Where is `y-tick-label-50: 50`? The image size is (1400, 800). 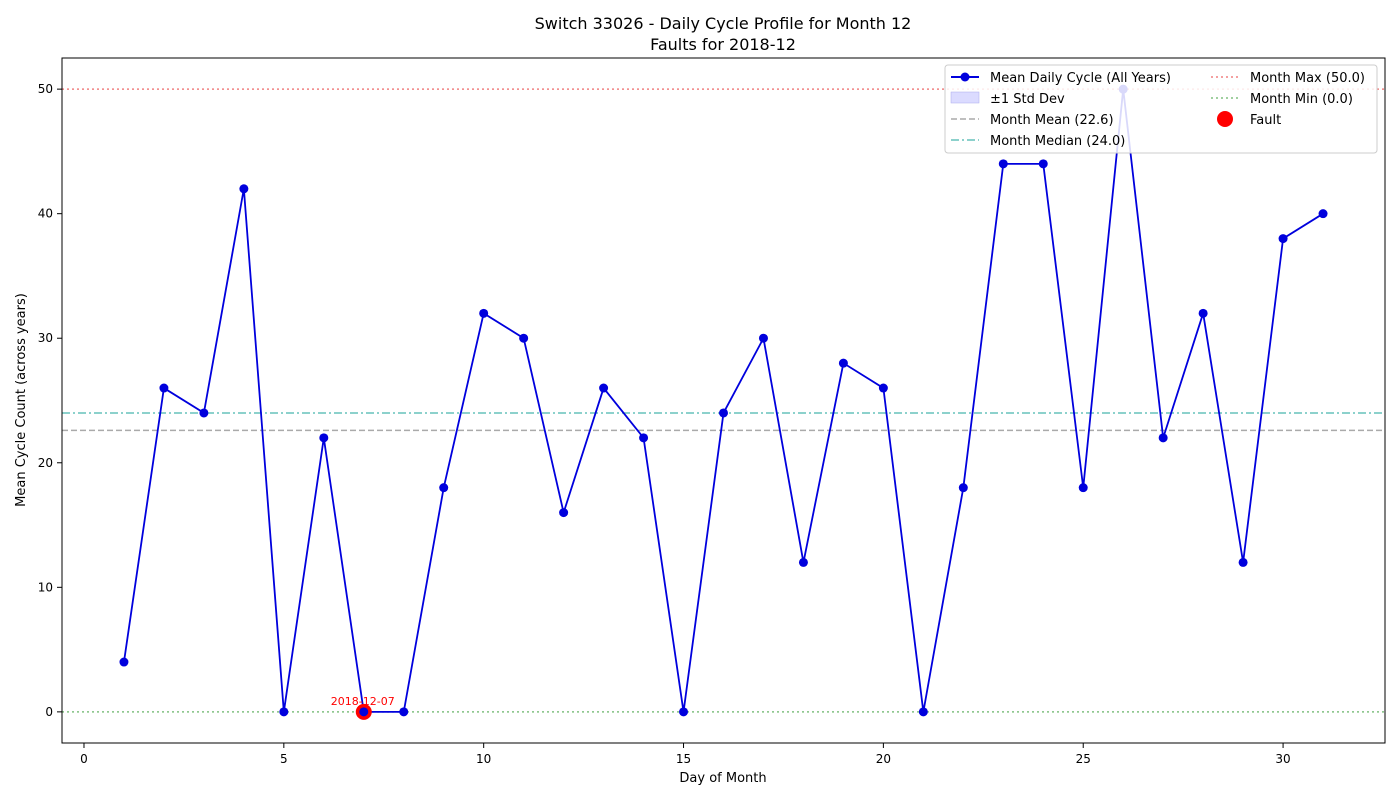 y-tick-label-50: 50 is located at coordinates (45, 89).